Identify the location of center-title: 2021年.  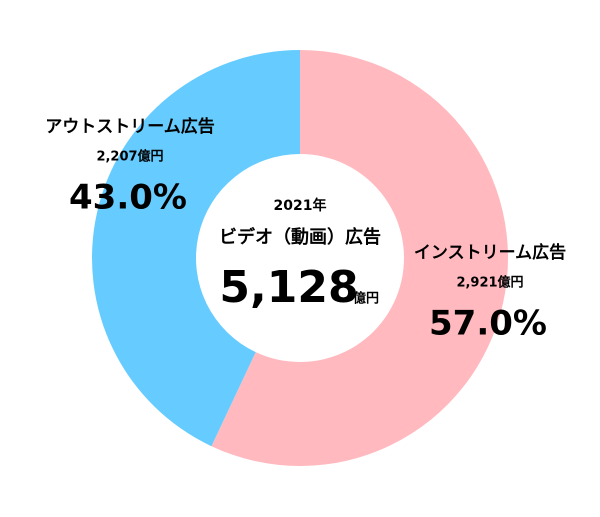
(300, 205).